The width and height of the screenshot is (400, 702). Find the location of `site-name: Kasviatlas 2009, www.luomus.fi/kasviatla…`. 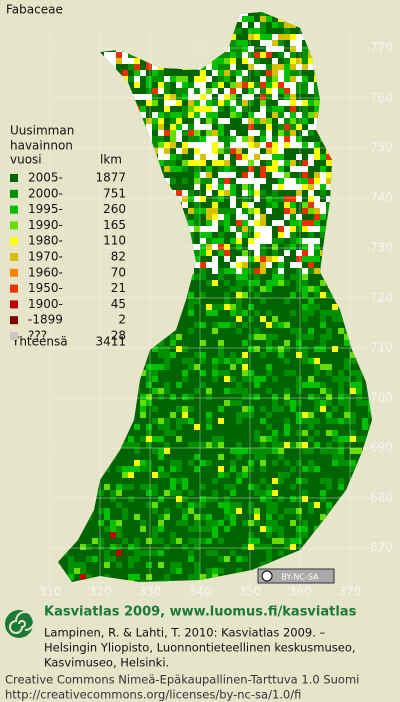

site-name: Kasviatlas 2009, www.luomus.fi/kasviatla… is located at coordinates (200, 612).